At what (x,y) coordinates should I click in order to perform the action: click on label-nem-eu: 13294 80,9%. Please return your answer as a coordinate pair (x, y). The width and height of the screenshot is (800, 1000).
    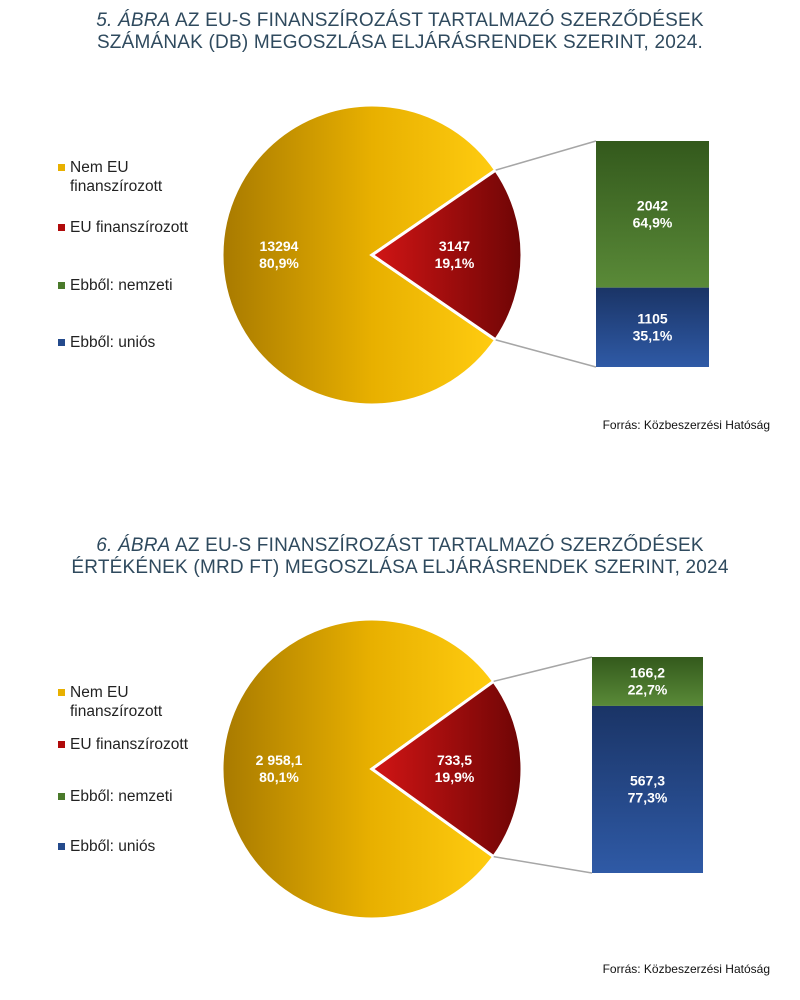
    Looking at the image, I should click on (279, 254).